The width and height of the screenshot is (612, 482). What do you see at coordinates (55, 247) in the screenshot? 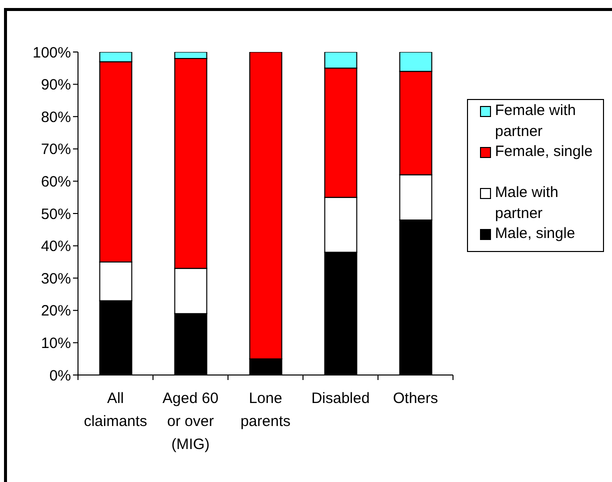
I see `y-tick-label: 40%` at bounding box center [55, 247].